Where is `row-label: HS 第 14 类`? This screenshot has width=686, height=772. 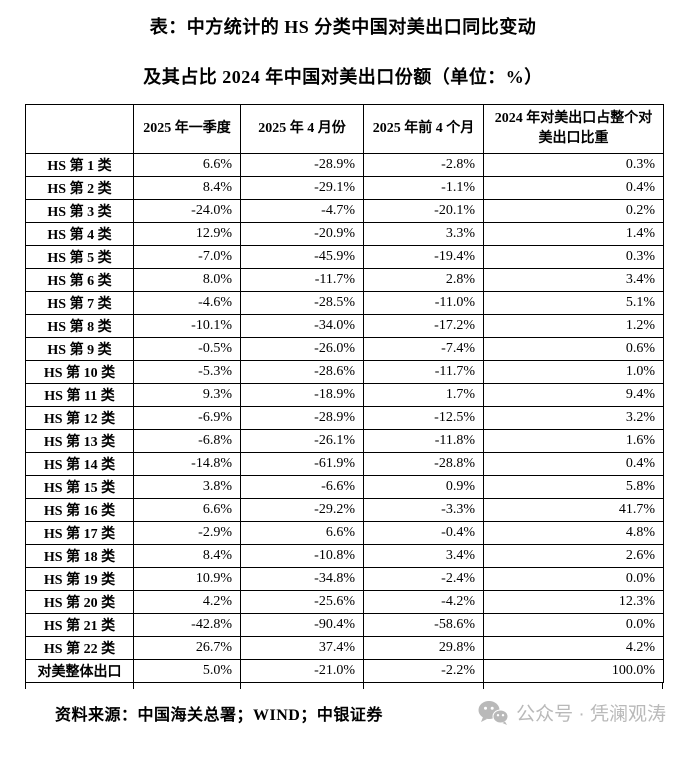
row-label: HS 第 14 类 is located at coordinates (79, 464).